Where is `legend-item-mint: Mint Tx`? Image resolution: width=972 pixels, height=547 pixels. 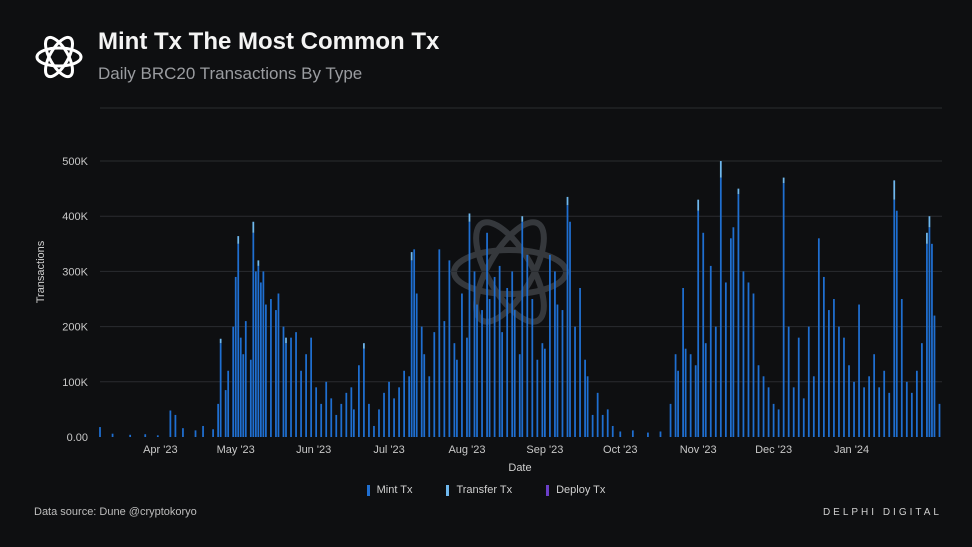
legend-item-mint: Mint Tx is located at coordinates (389, 490).